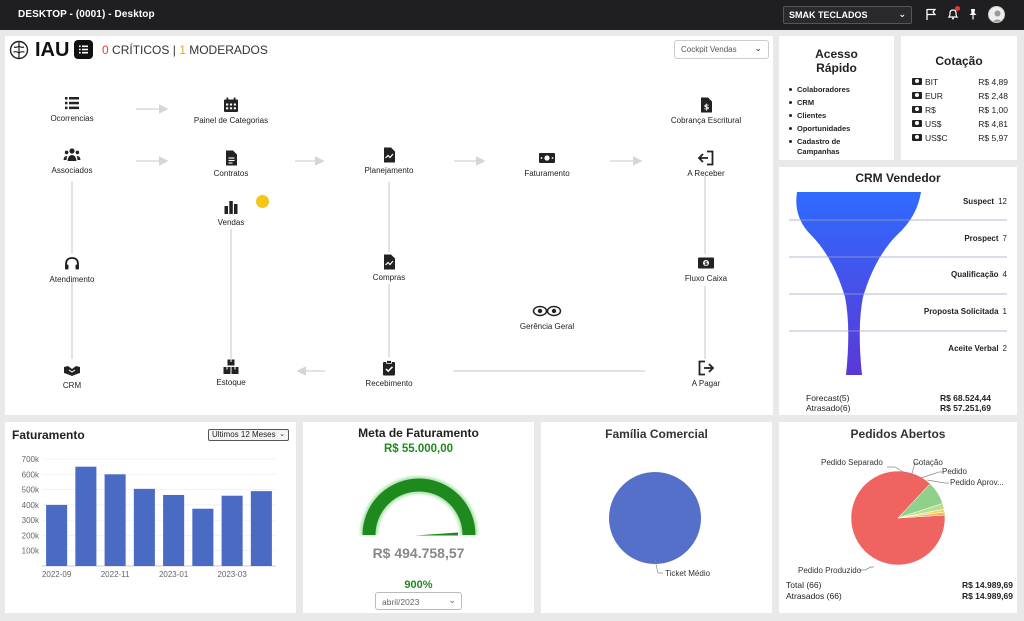 The height and width of the screenshot is (621, 1024). What do you see at coordinates (706, 120) in the screenshot?
I see `flow-node-label: Cobrança Escritural` at bounding box center [706, 120].